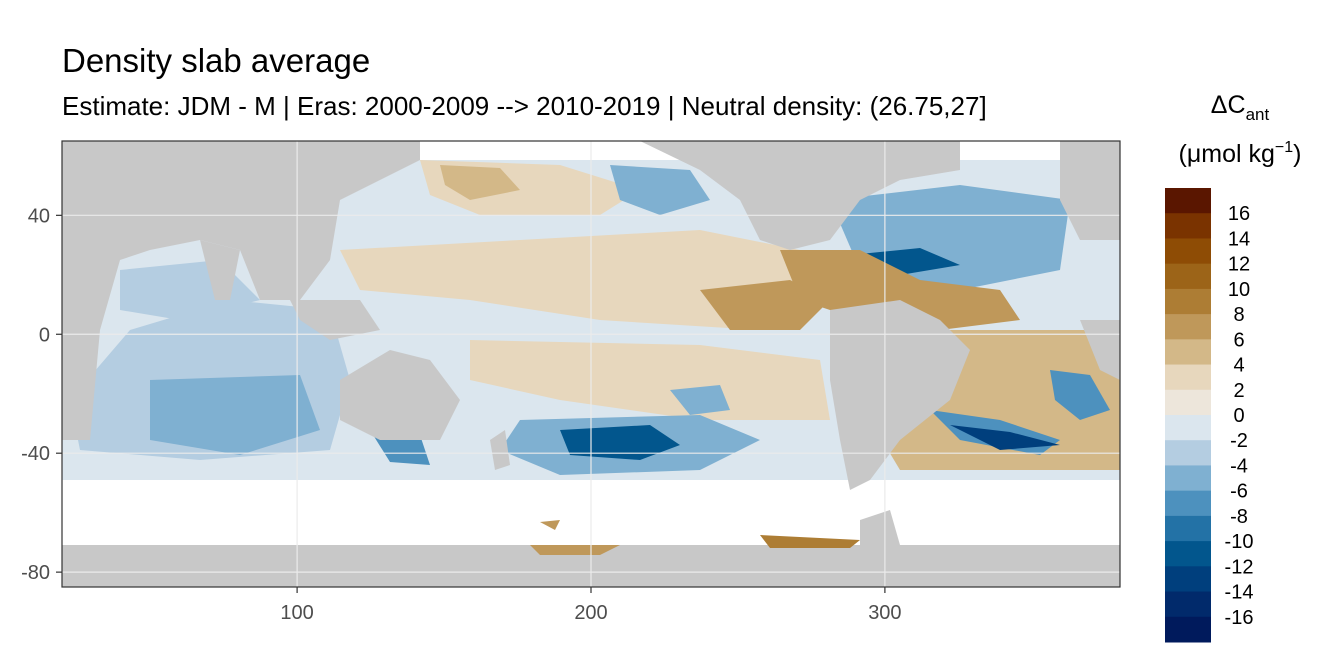 The image size is (1344, 672). Describe the element at coordinates (550, 525) in the screenshot. I see `ross-sea-tan` at that location.